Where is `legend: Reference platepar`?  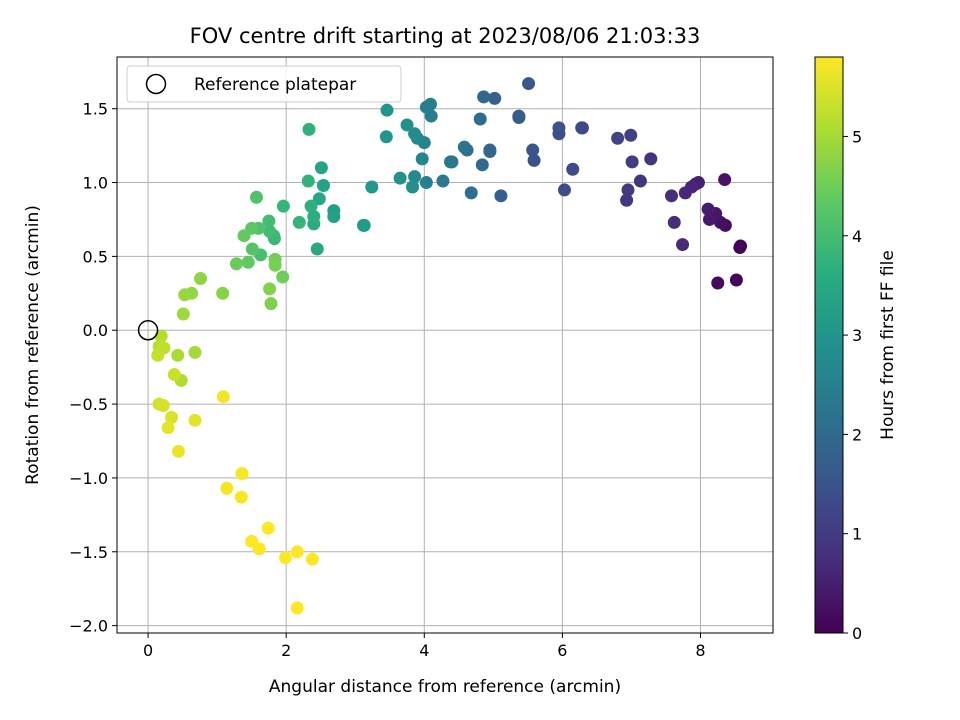 legend: Reference platepar is located at coordinates (264, 84).